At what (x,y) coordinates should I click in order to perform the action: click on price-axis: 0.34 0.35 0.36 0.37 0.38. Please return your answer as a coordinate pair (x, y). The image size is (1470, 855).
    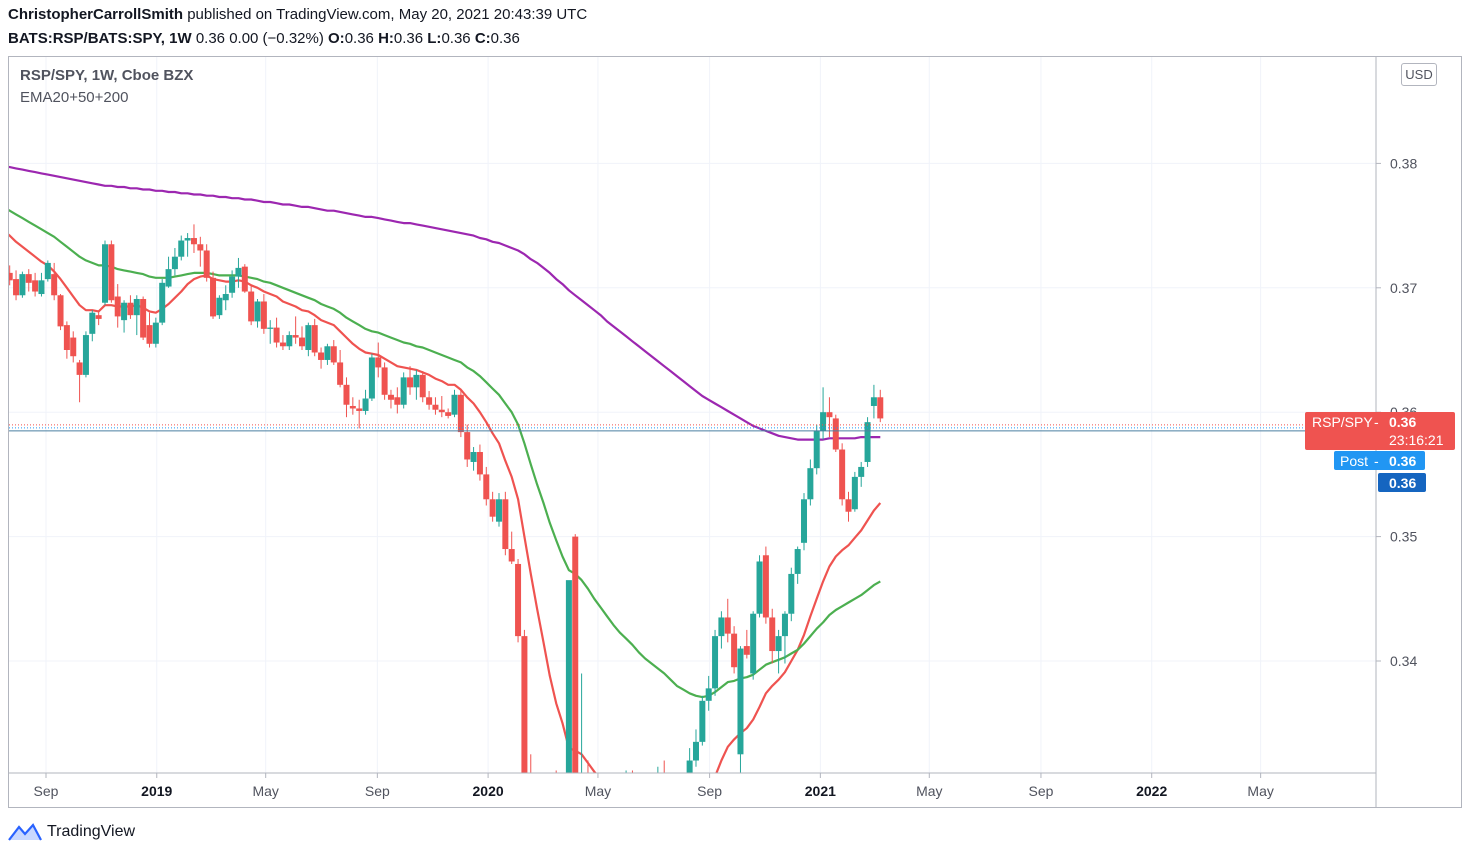
    Looking at the image, I should click on (1396, 412).